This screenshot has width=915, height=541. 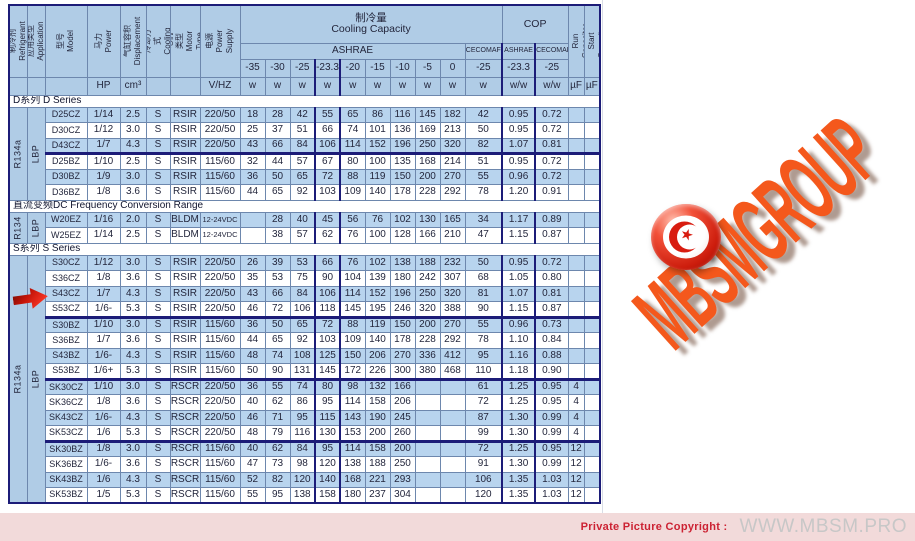 I want to click on value-cell: 108, so click(x=302, y=355).